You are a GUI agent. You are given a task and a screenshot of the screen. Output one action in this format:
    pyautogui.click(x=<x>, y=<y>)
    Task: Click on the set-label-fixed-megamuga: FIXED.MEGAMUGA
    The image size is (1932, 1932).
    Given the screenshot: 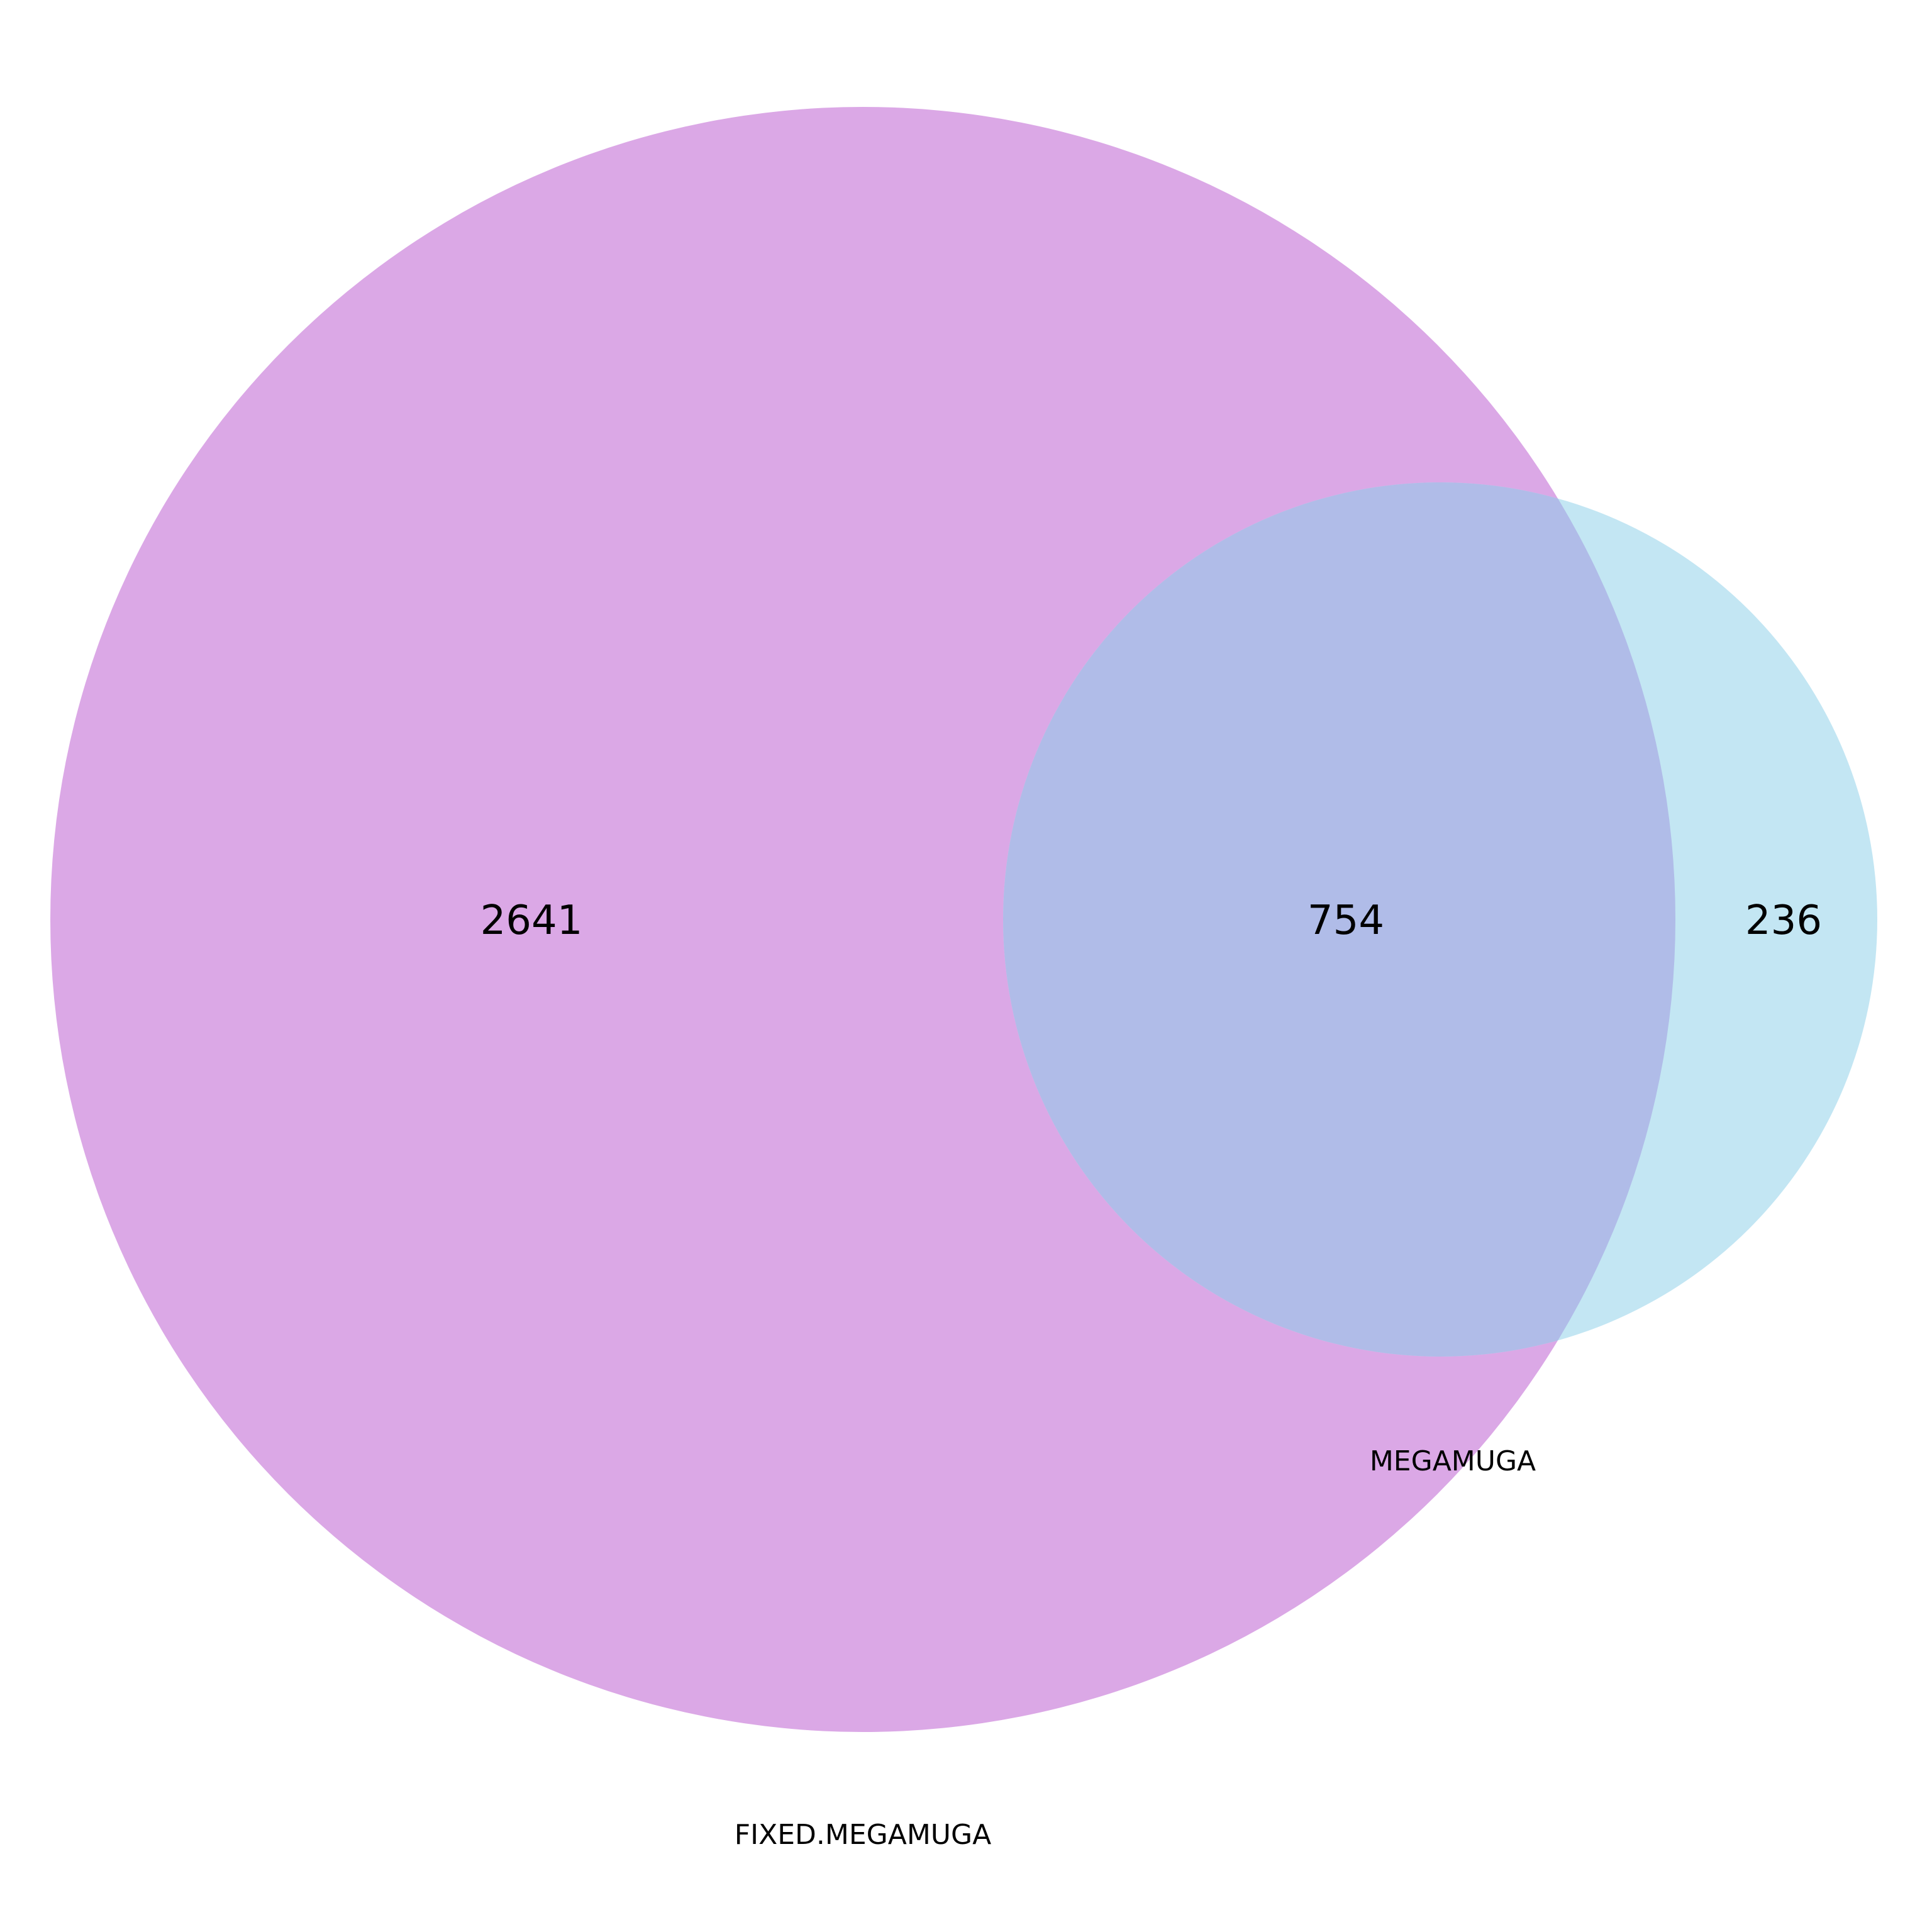 What is the action you would take?
    pyautogui.click(x=863, y=1835)
    